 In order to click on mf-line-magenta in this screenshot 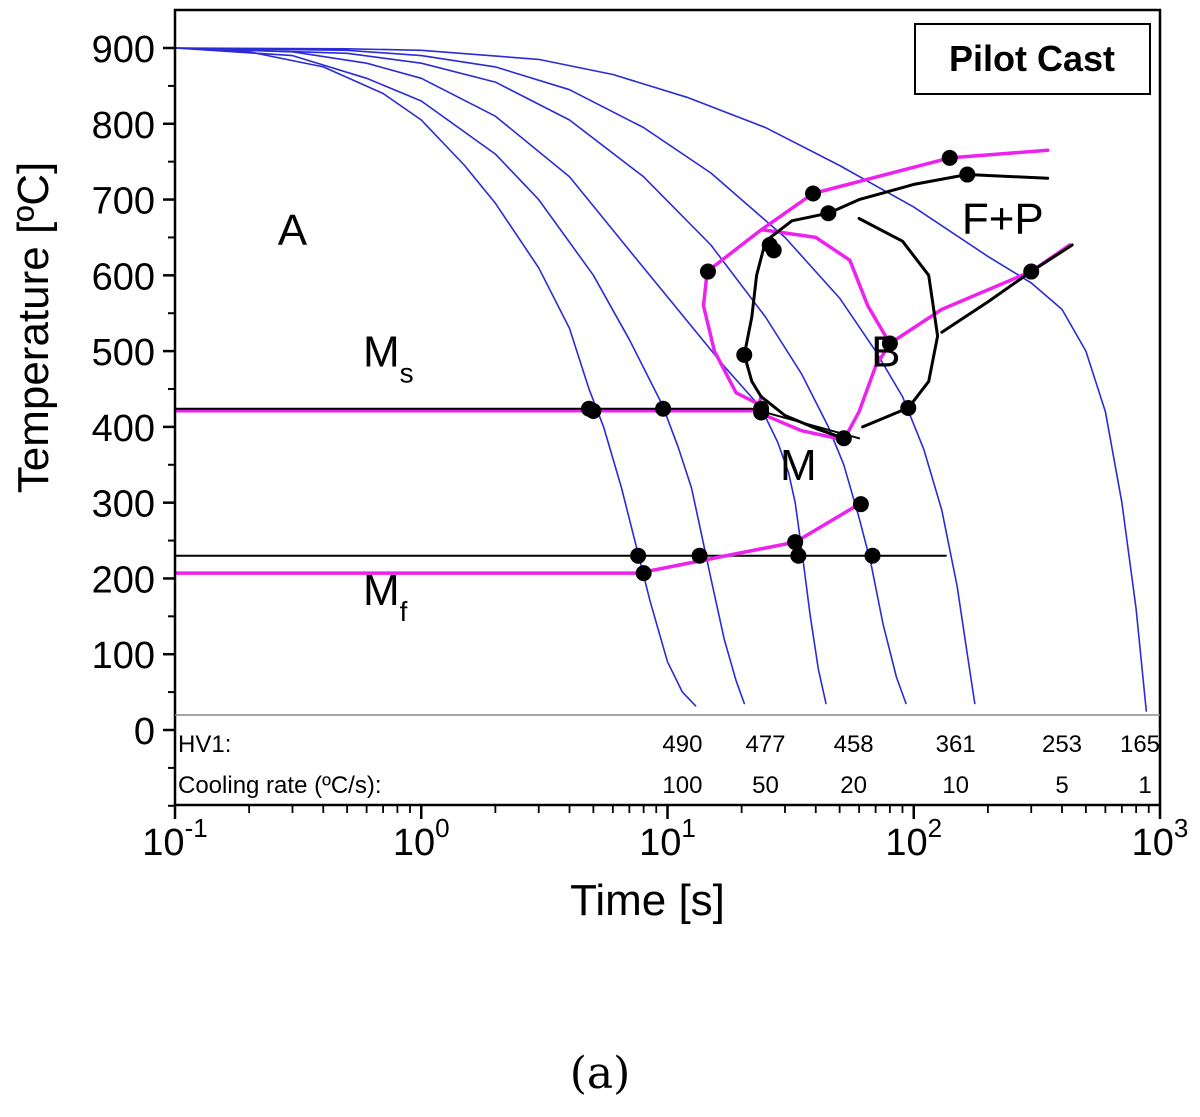, I will do `click(518, 538)`.